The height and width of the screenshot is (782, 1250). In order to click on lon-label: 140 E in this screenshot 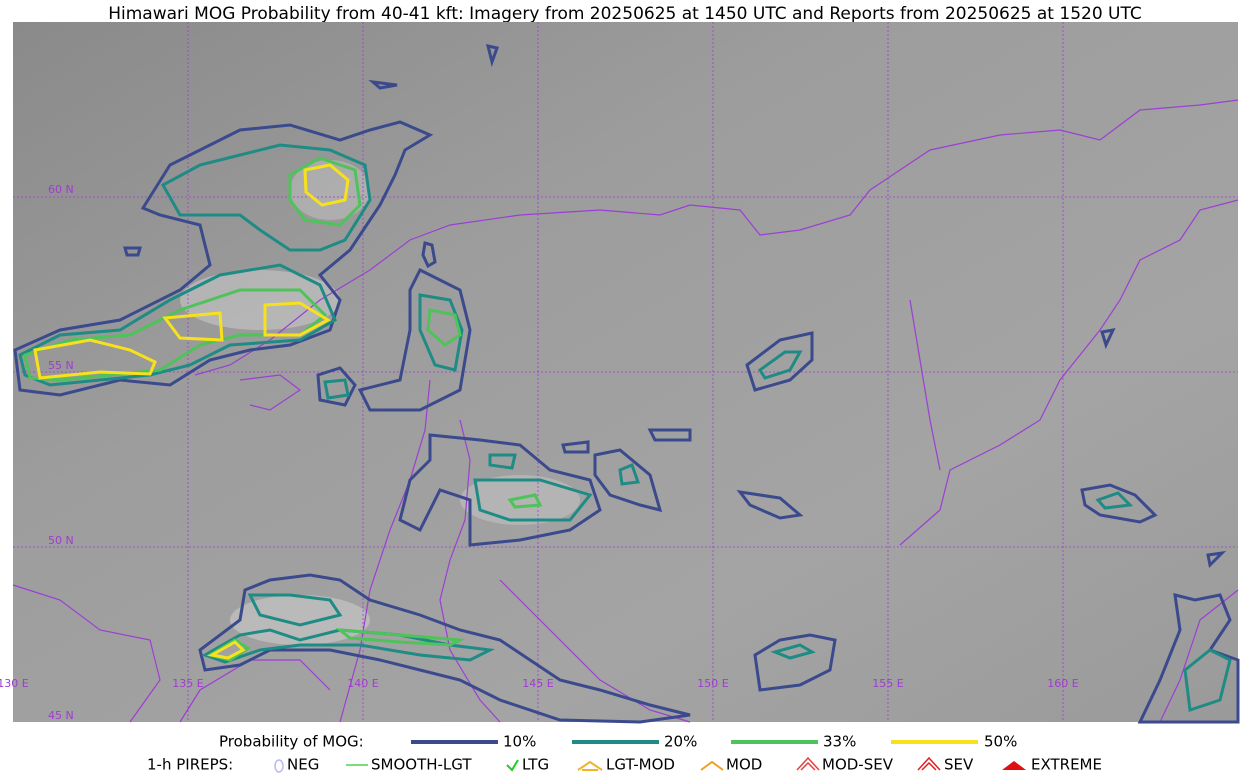, I will do `click(362, 683)`.